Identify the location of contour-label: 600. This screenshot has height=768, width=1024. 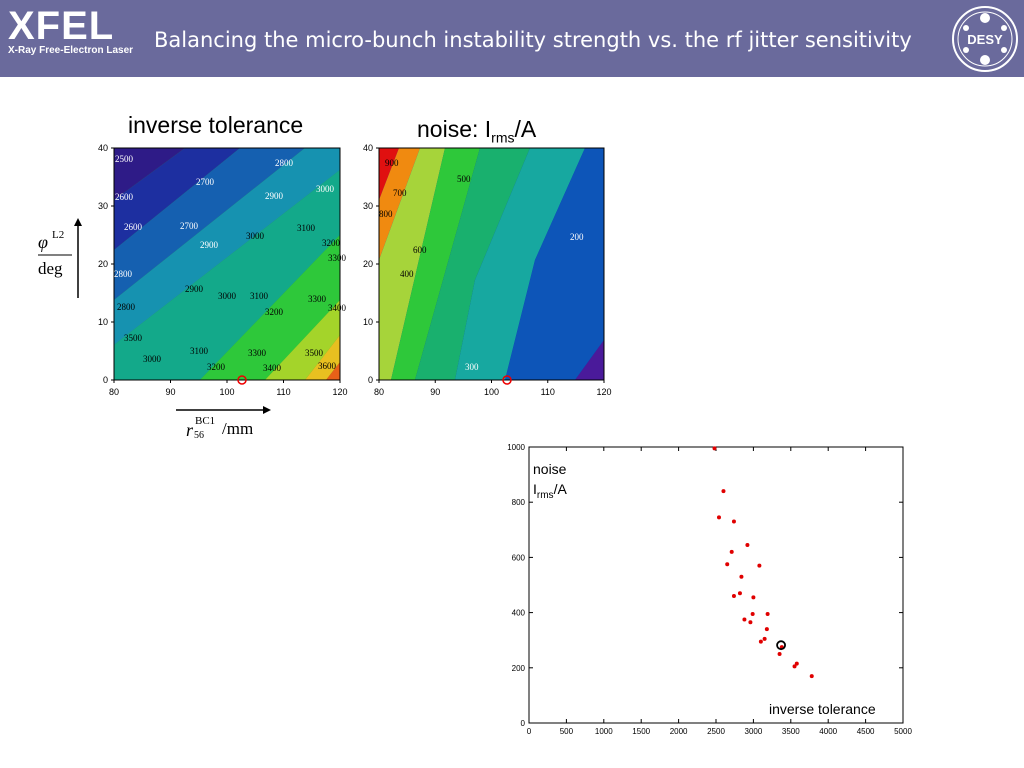
(420, 250).